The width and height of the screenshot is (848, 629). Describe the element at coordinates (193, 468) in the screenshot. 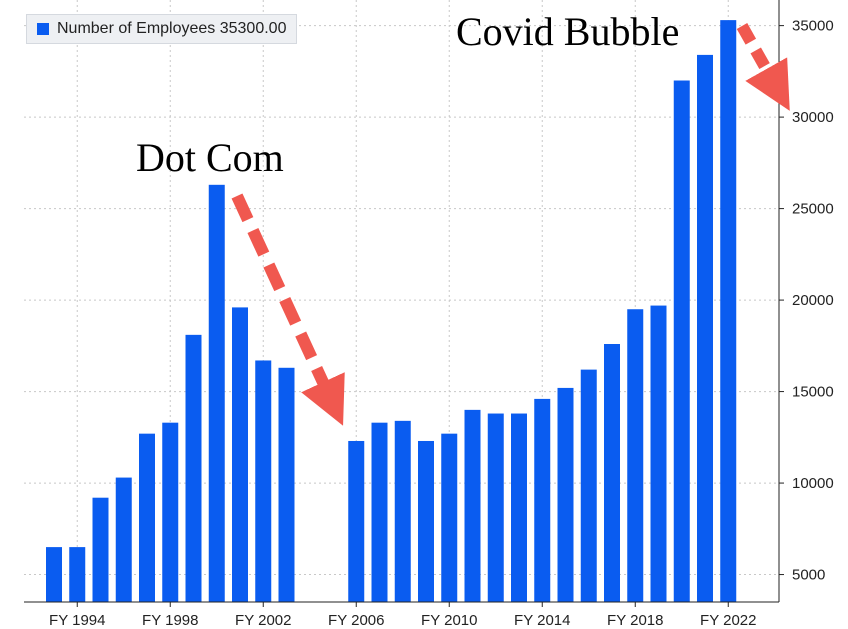

I see `bar-fy-1999` at that location.